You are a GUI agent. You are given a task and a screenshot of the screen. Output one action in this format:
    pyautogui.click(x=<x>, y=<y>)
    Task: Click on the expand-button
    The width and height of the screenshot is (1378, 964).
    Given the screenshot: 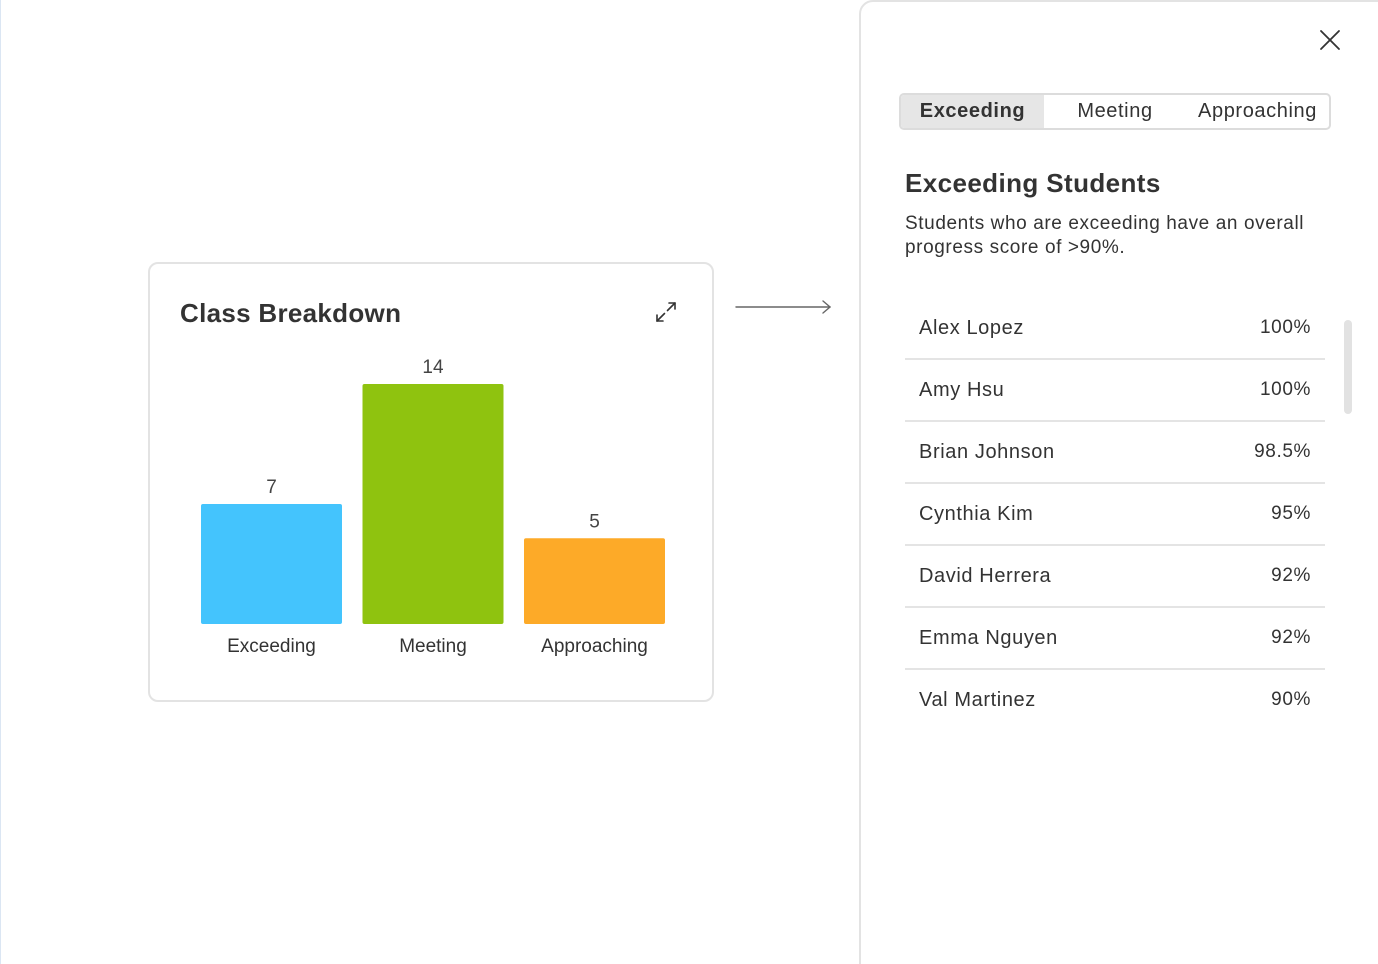 What is the action you would take?
    pyautogui.click(x=666, y=312)
    